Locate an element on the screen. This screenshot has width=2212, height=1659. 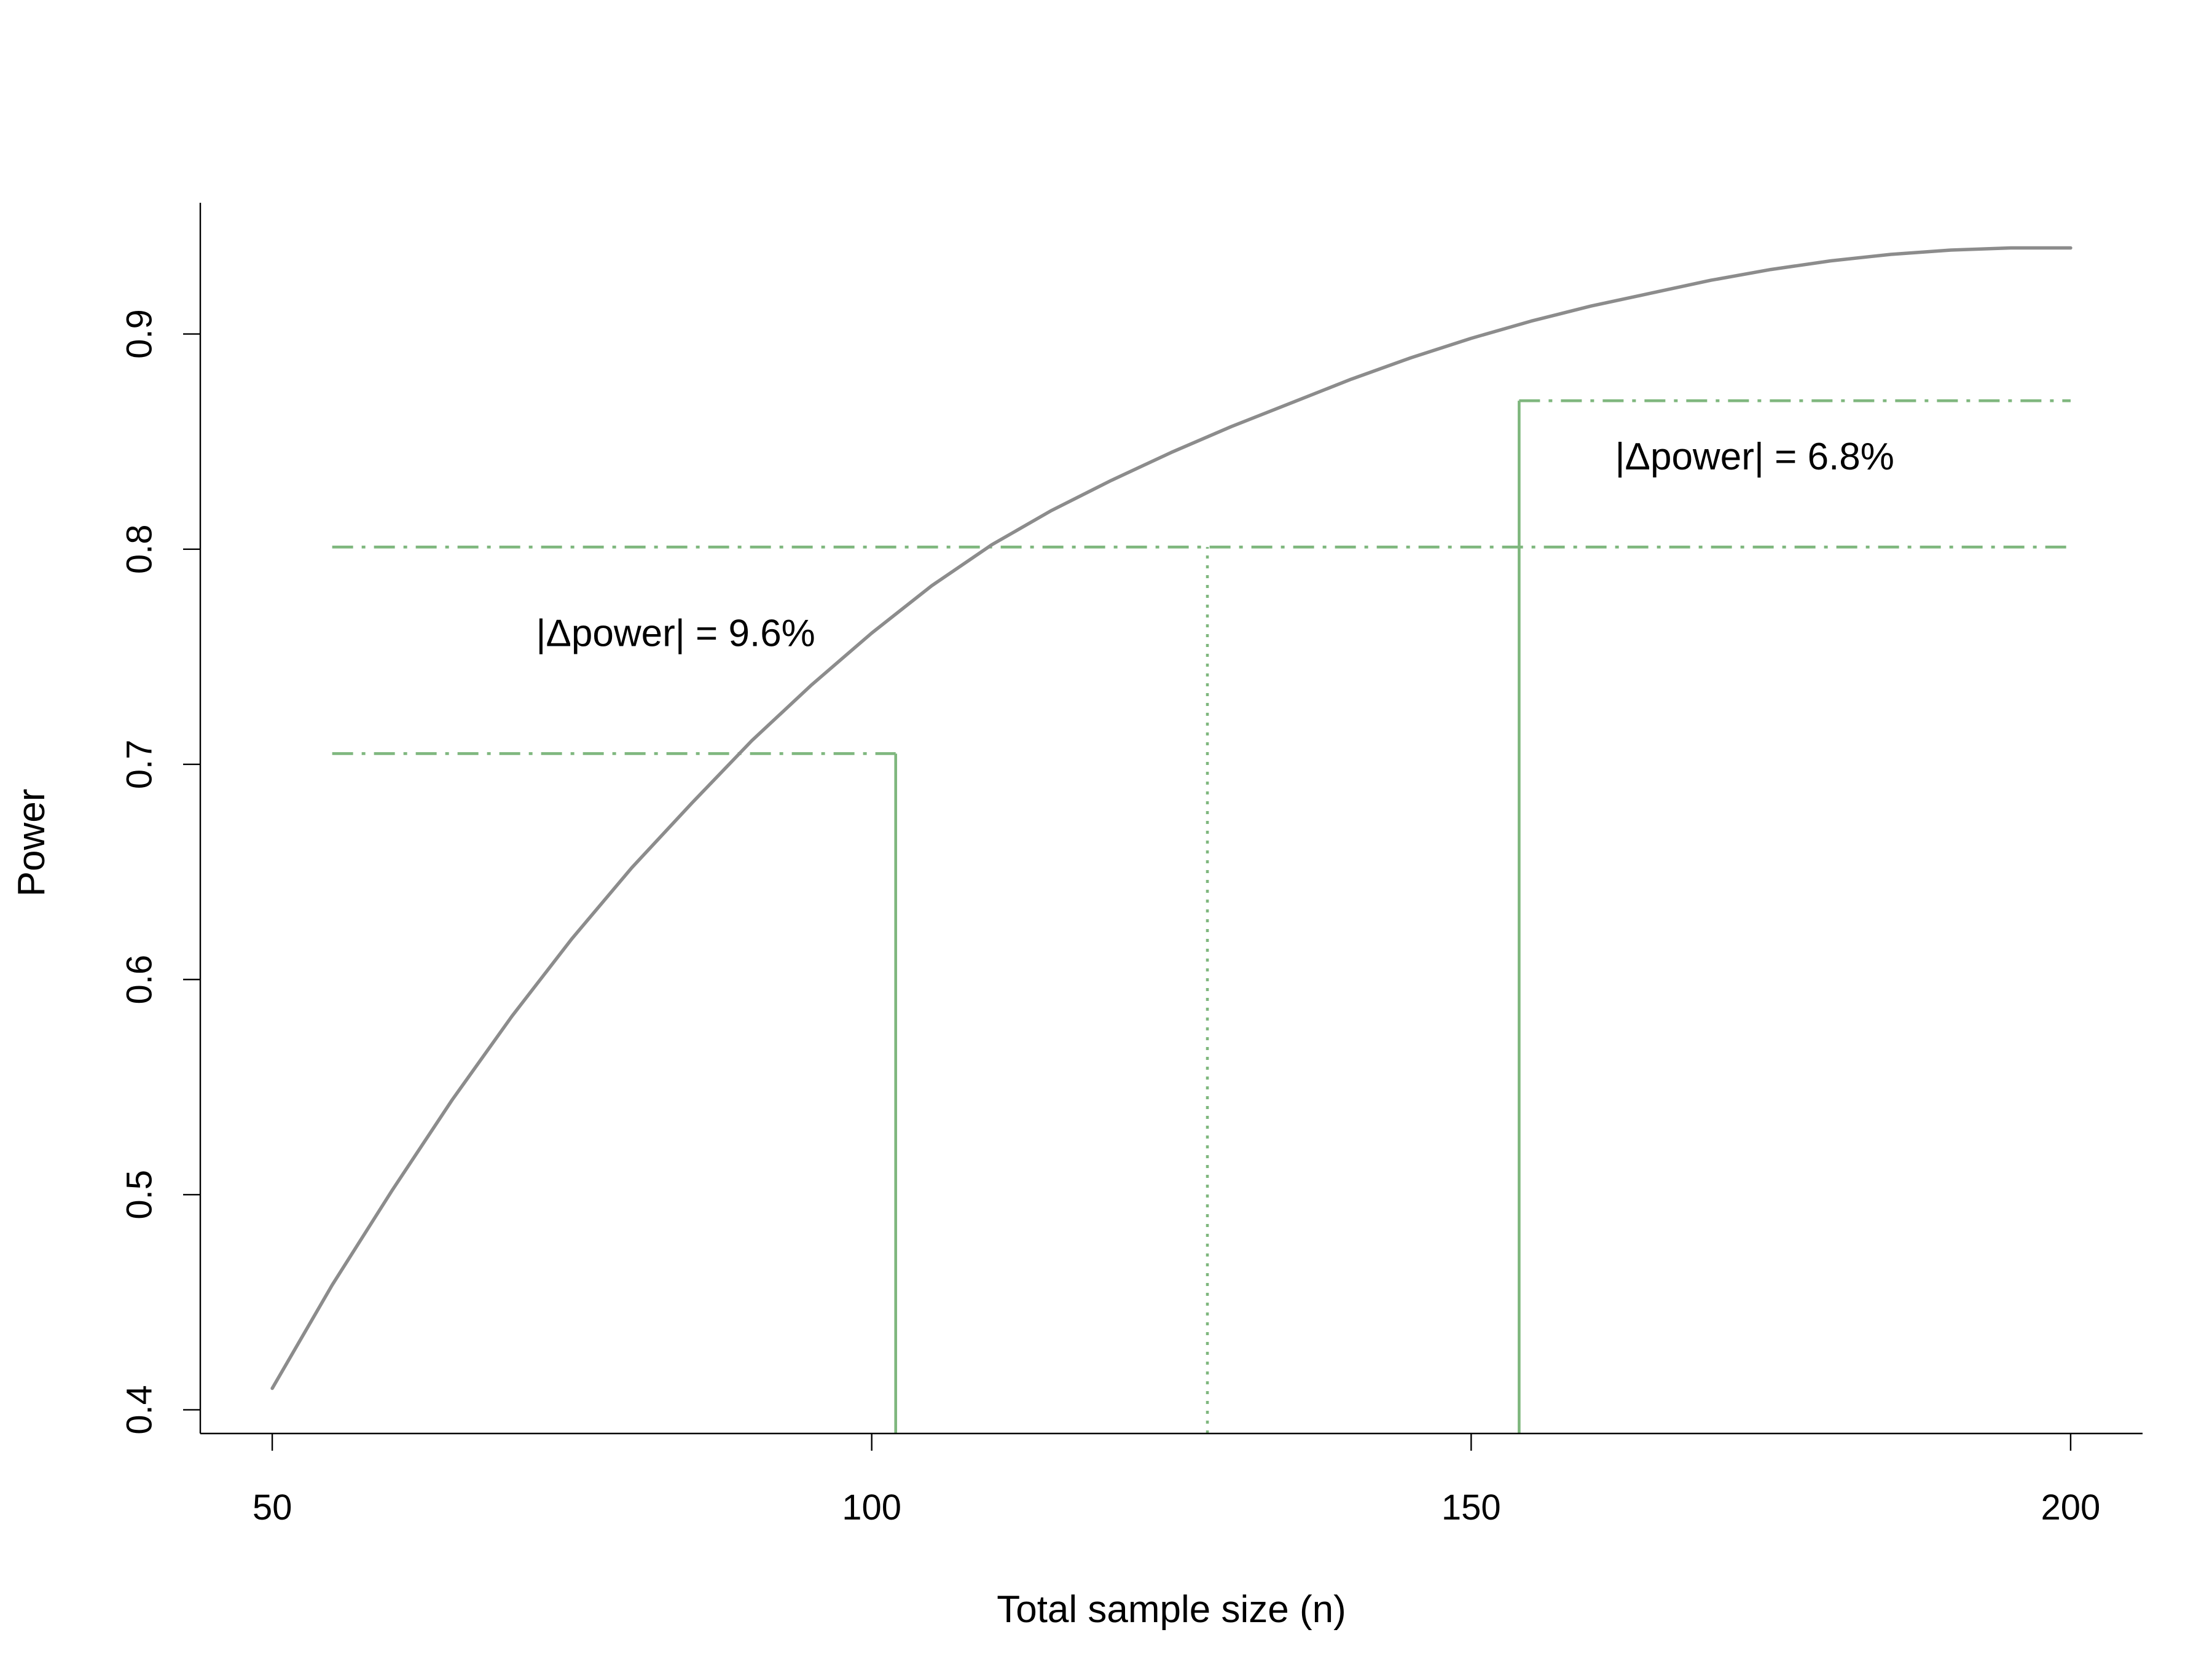
y-tick-label-0.9: 0.9 is located at coordinates (139, 334).